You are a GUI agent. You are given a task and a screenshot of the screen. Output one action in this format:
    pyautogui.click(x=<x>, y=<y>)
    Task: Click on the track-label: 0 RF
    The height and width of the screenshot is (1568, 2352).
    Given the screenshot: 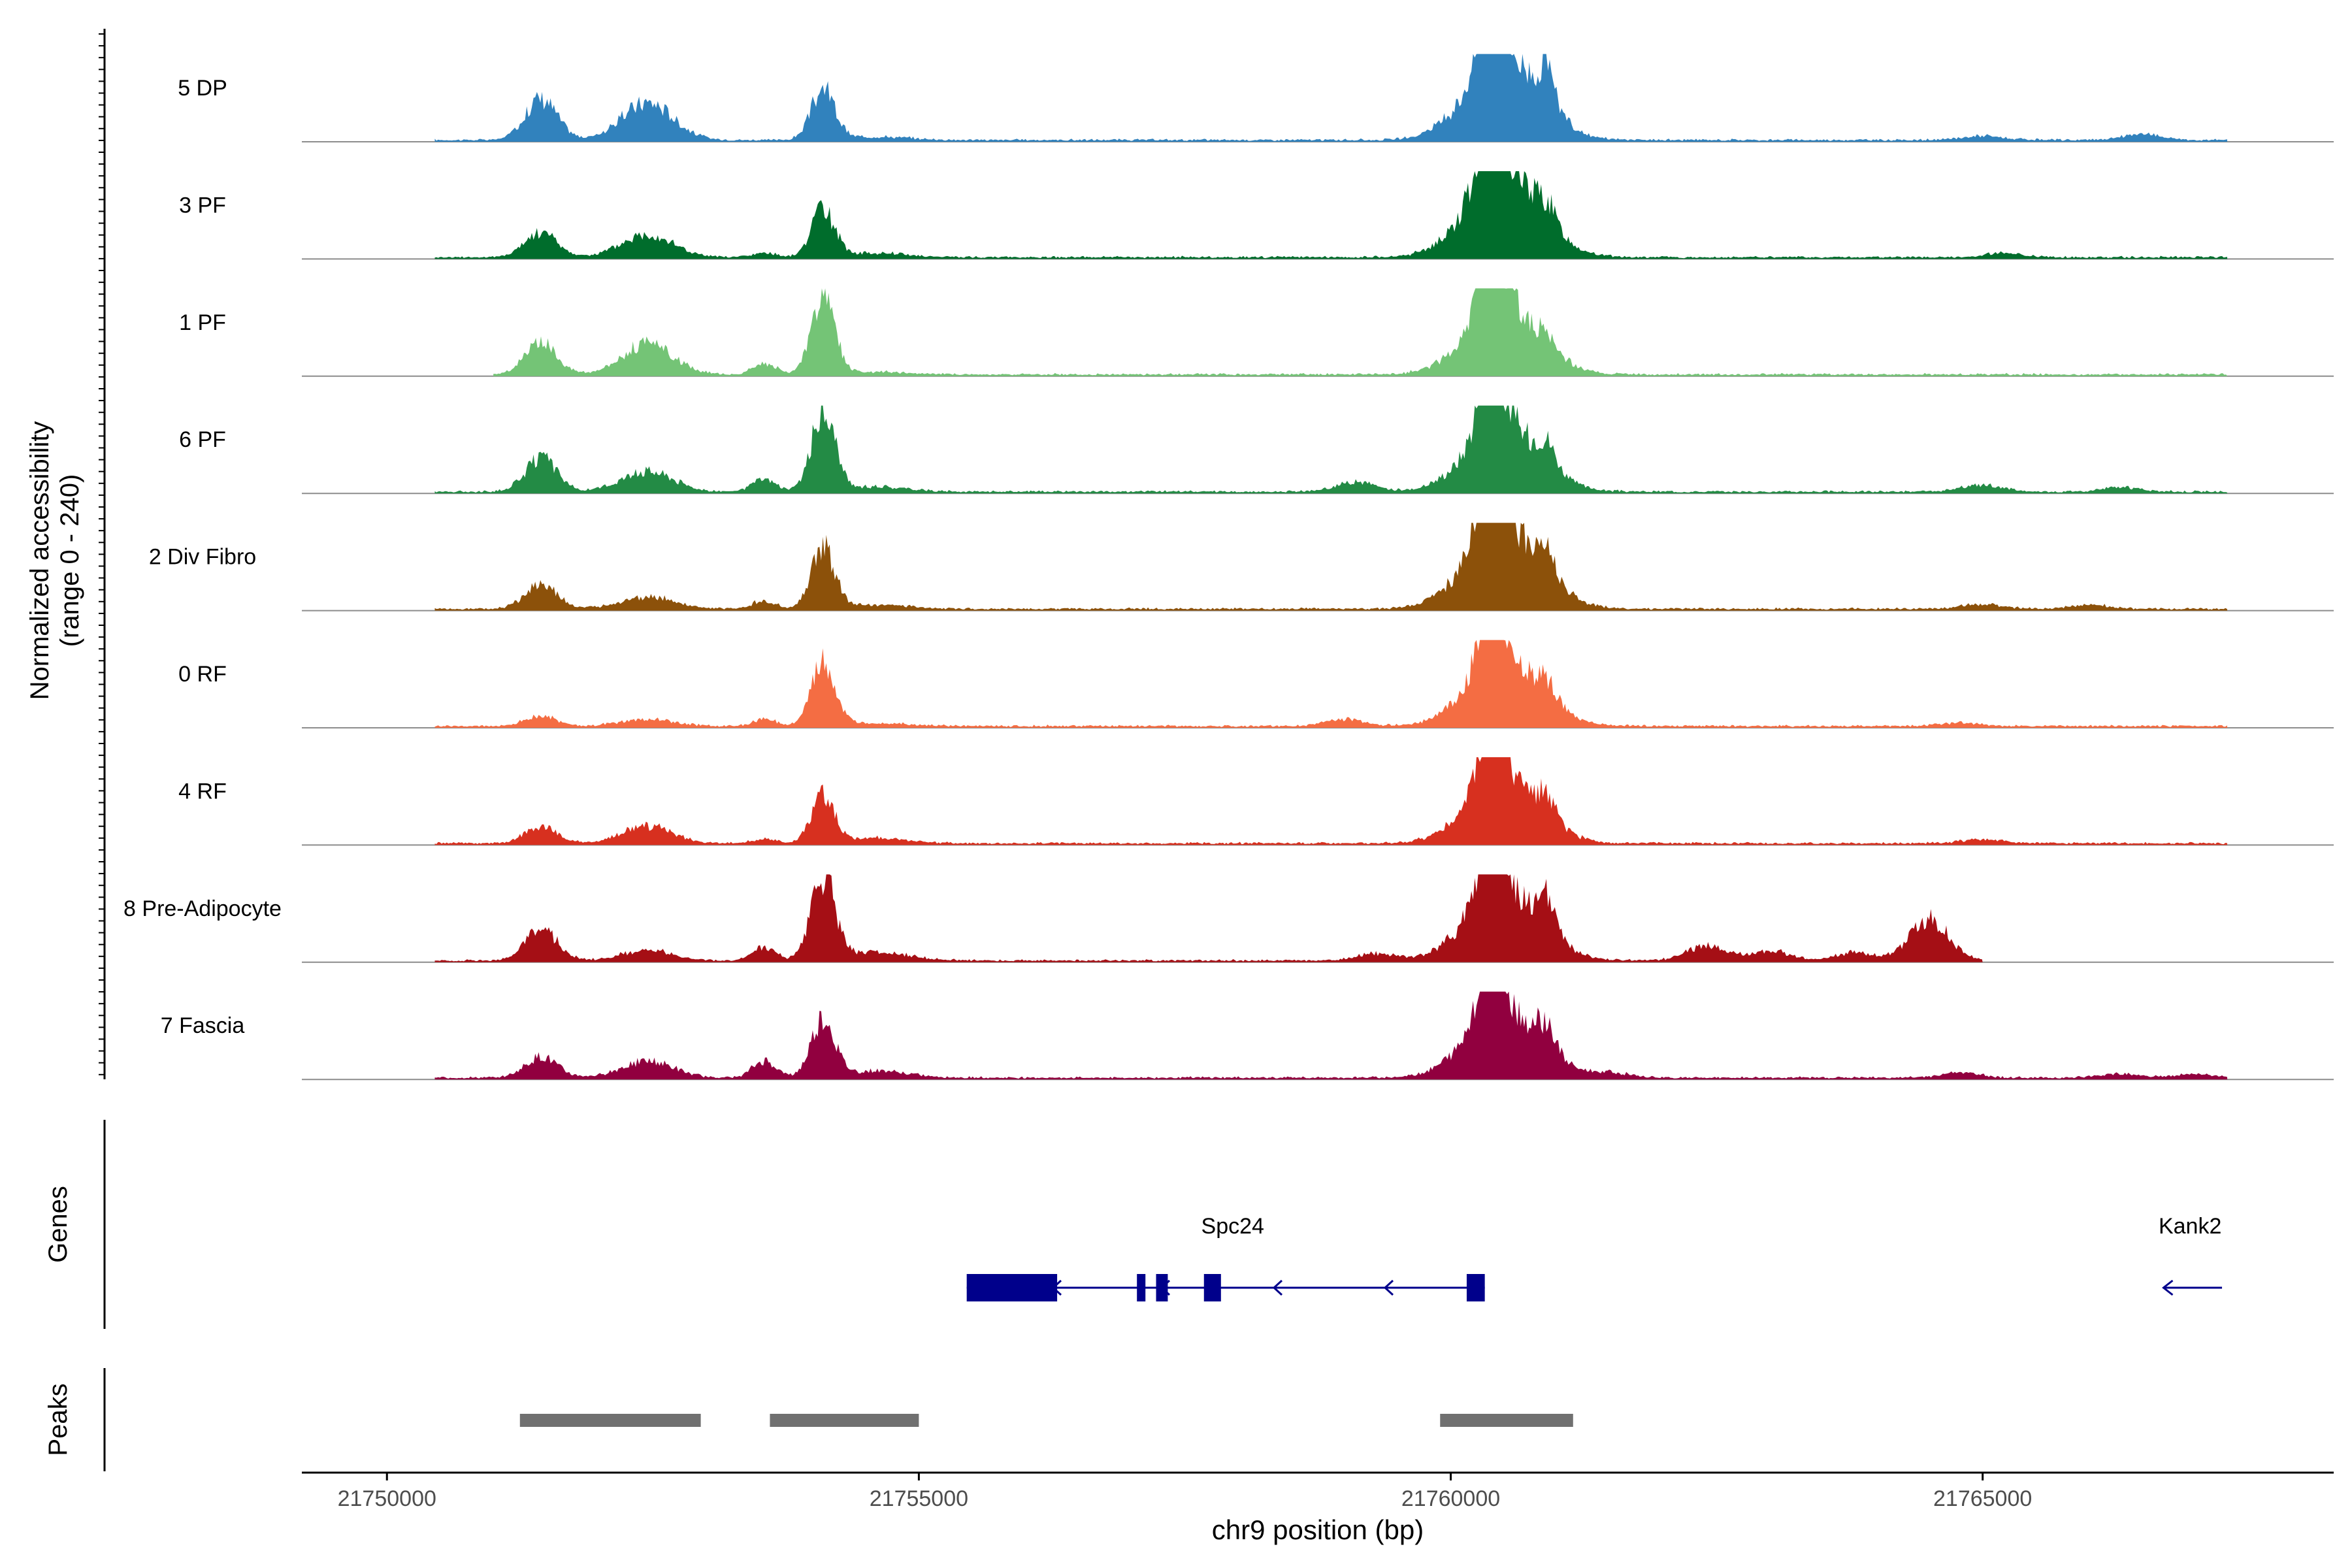 What is the action you would take?
    pyautogui.click(x=202, y=674)
    